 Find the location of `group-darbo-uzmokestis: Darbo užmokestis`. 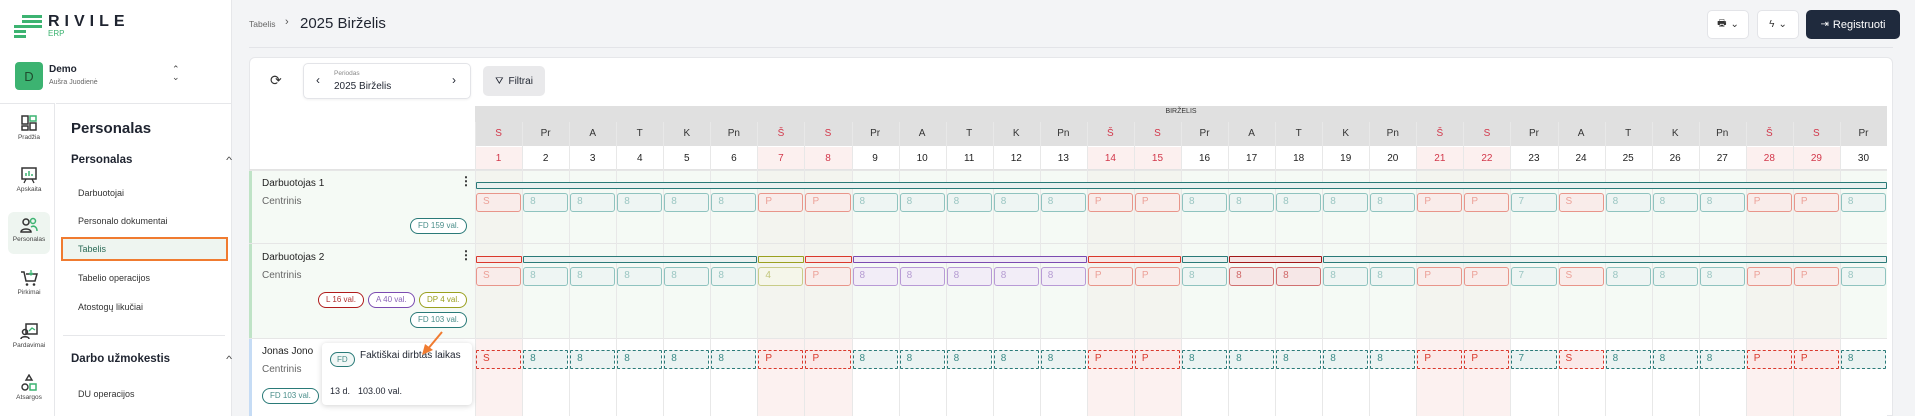

group-darbo-uzmokestis: Darbo užmokestis is located at coordinates (121, 359).